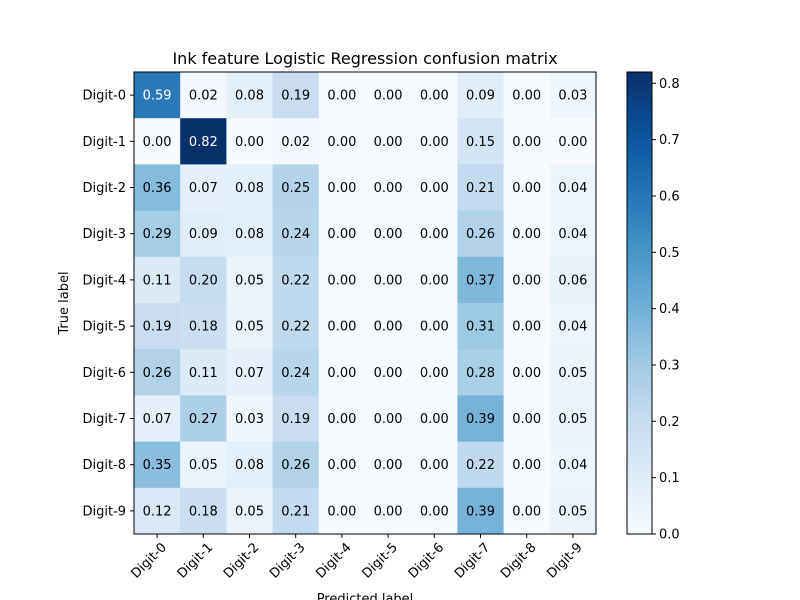  Describe the element at coordinates (564, 560) in the screenshot. I see `x-tick-label: Digit-9` at that location.